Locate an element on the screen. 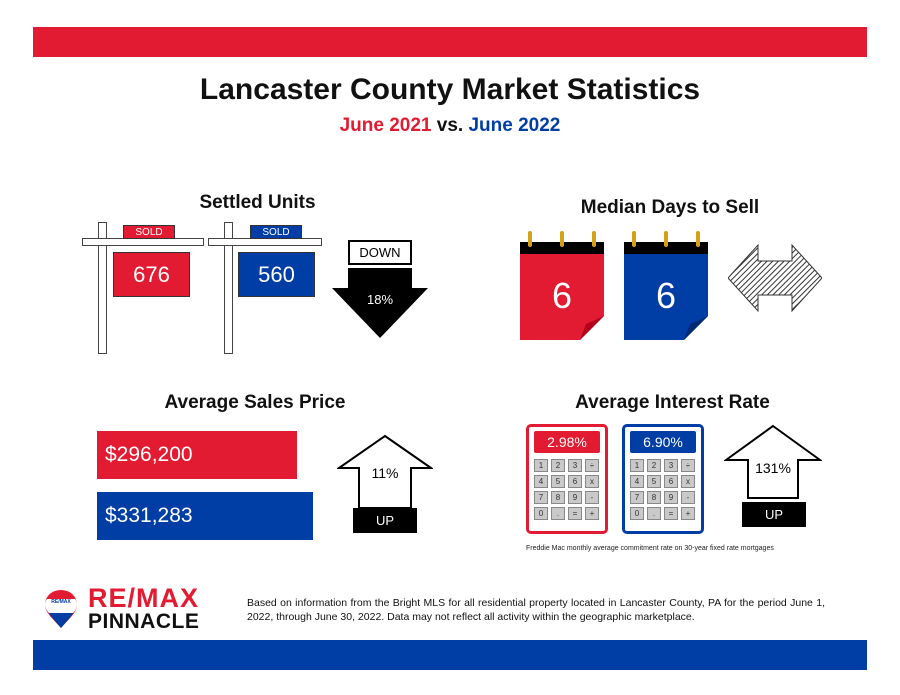 The image size is (900, 695). sign-post-2021 is located at coordinates (102, 288).